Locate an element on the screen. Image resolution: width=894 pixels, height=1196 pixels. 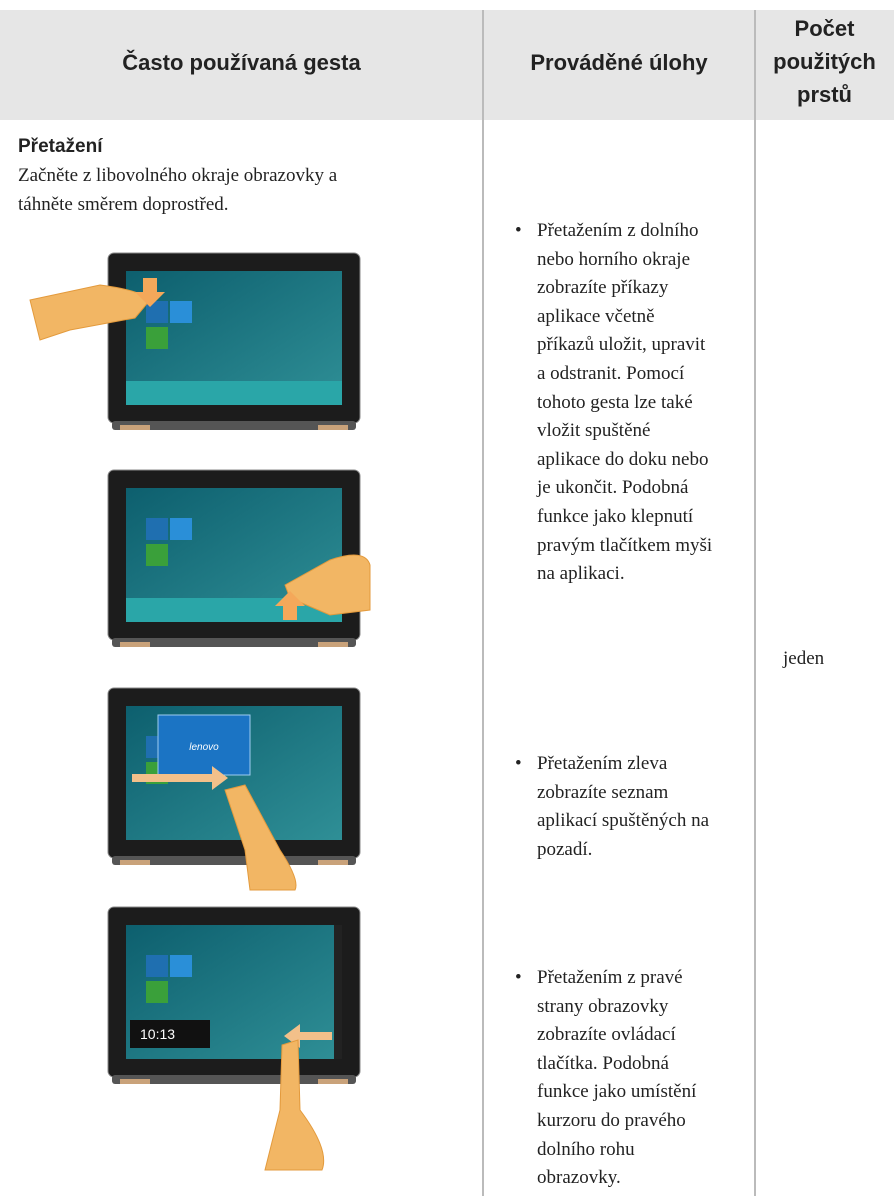
task-line: tlačítka. Podobná is located at coordinates (603, 1063).